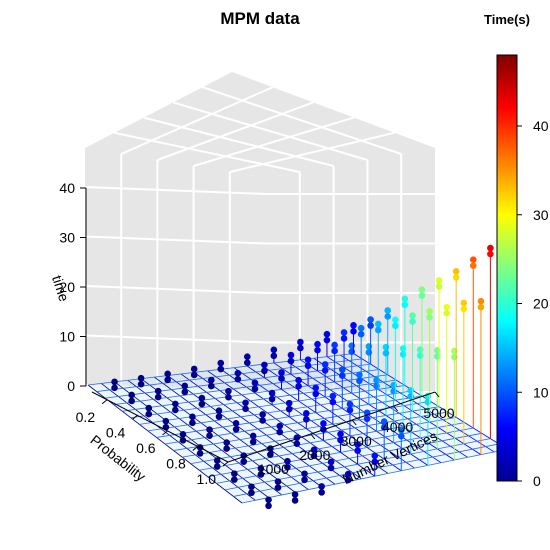 The image size is (550, 550). I want to click on top-panel, so click(260, 125).